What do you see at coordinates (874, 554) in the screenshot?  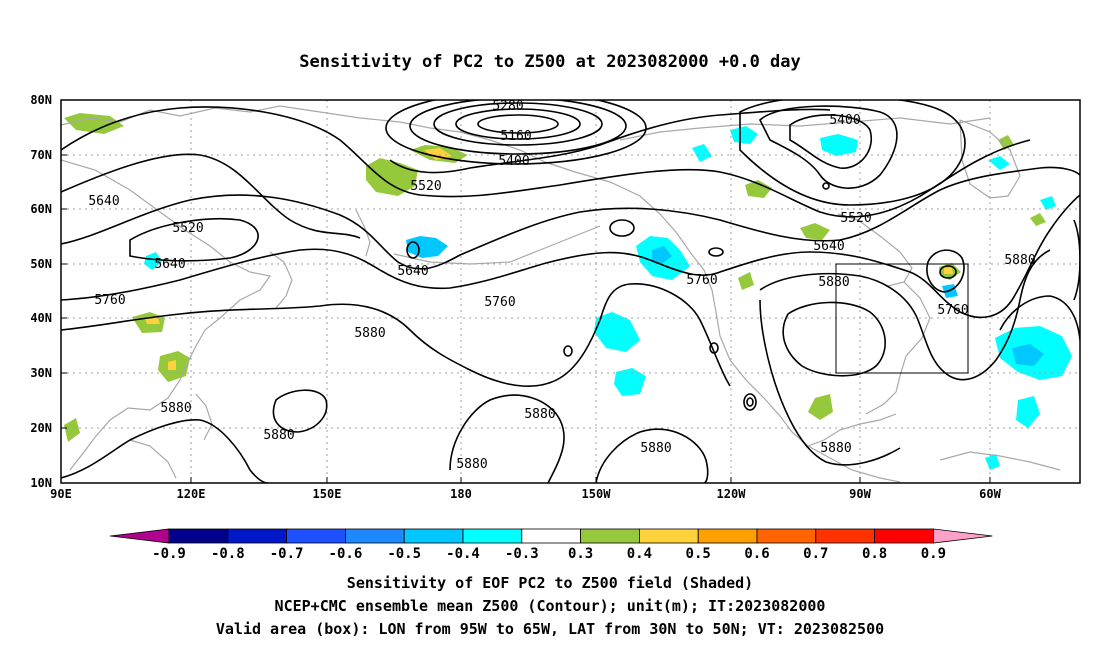 I see `colorbar-label: 0.8` at bounding box center [874, 554].